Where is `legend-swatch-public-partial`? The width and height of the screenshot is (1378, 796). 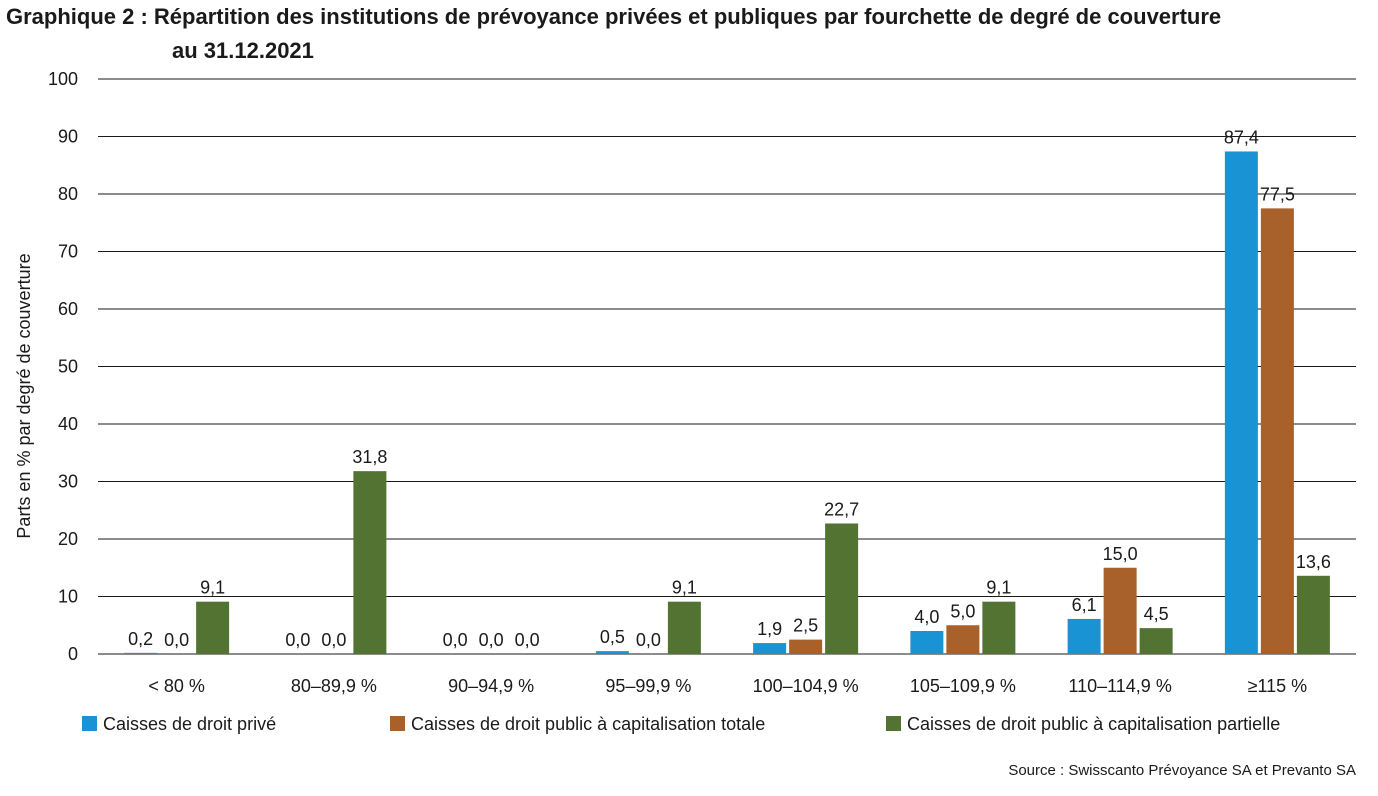
legend-swatch-public-partial is located at coordinates (893, 723).